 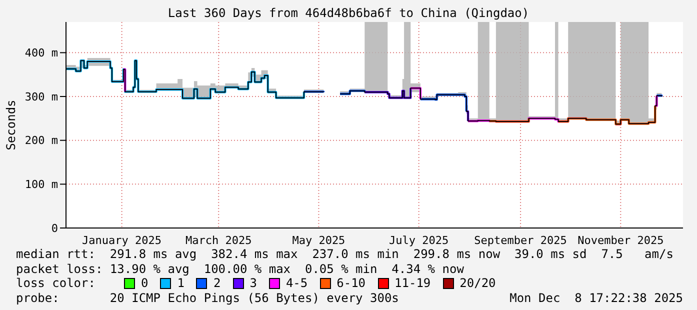 What do you see at coordinates (11, 125) in the screenshot?
I see `y-axis-title: Seconds` at bounding box center [11, 125].